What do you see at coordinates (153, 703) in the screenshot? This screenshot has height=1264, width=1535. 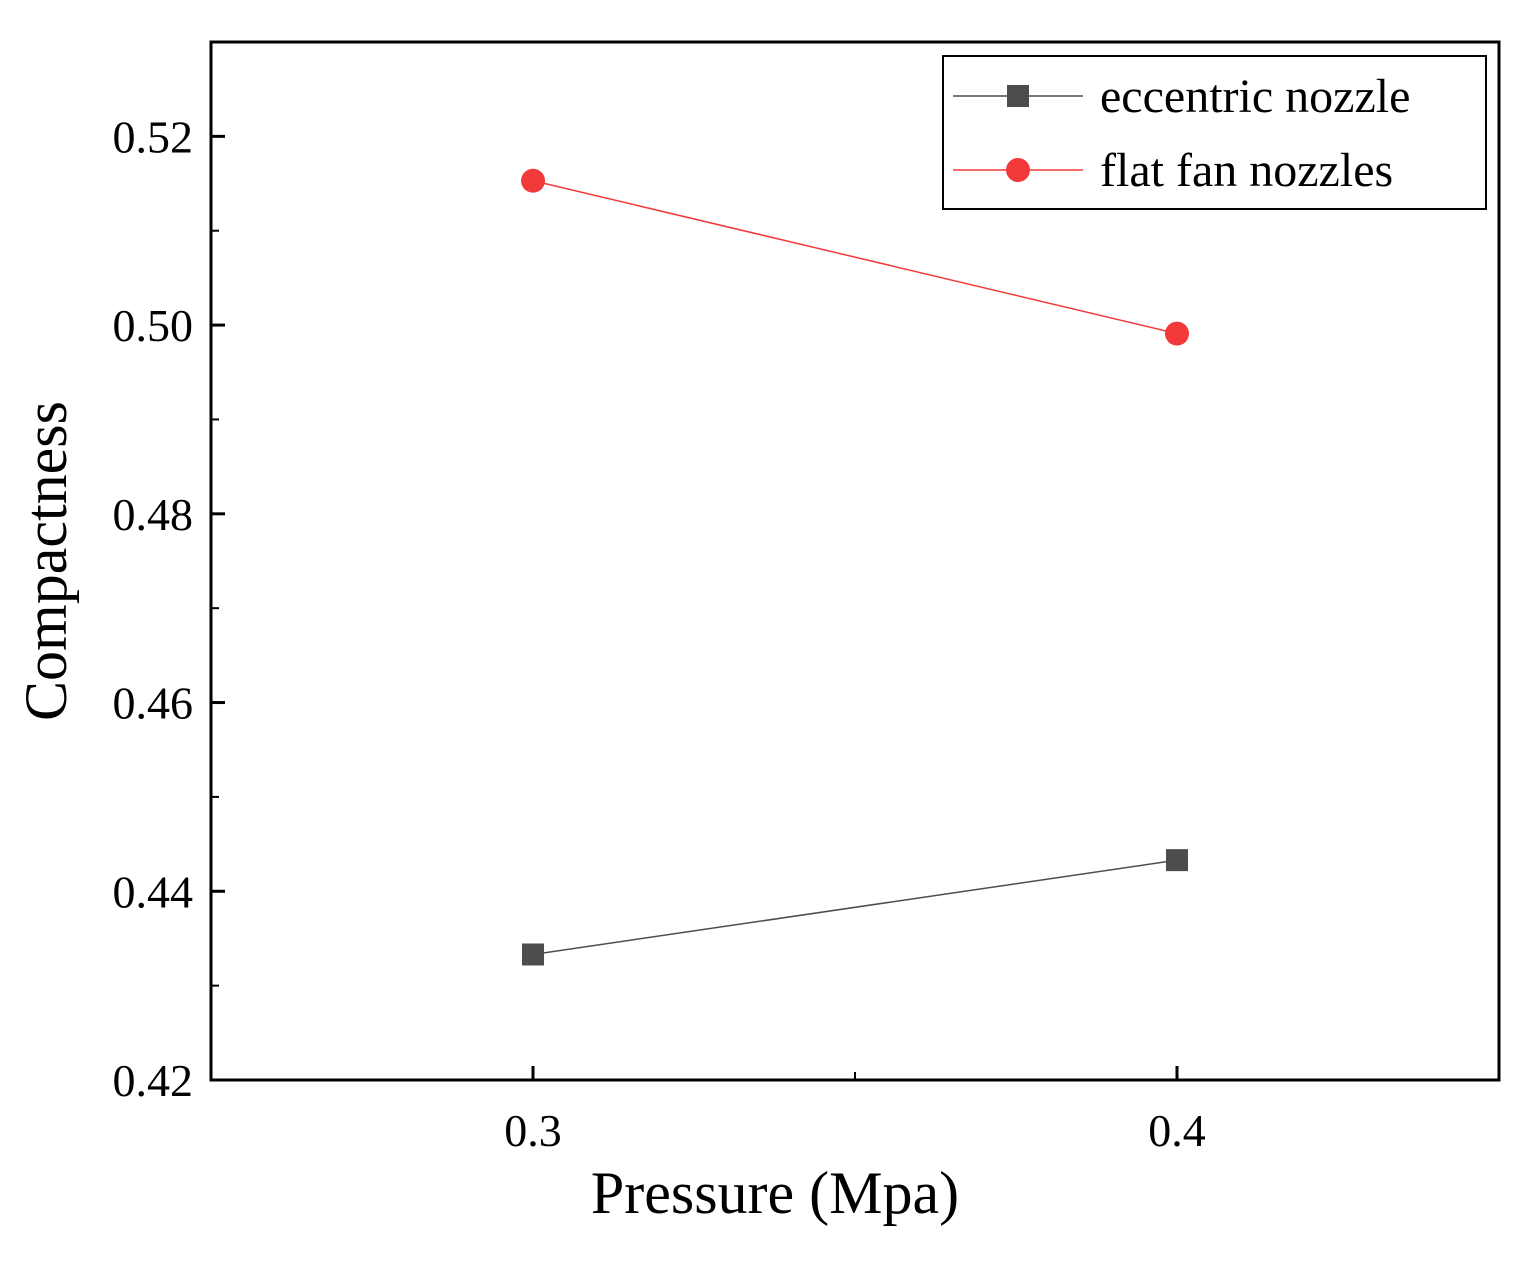 I see `y-tick-label: 0.46` at bounding box center [153, 703].